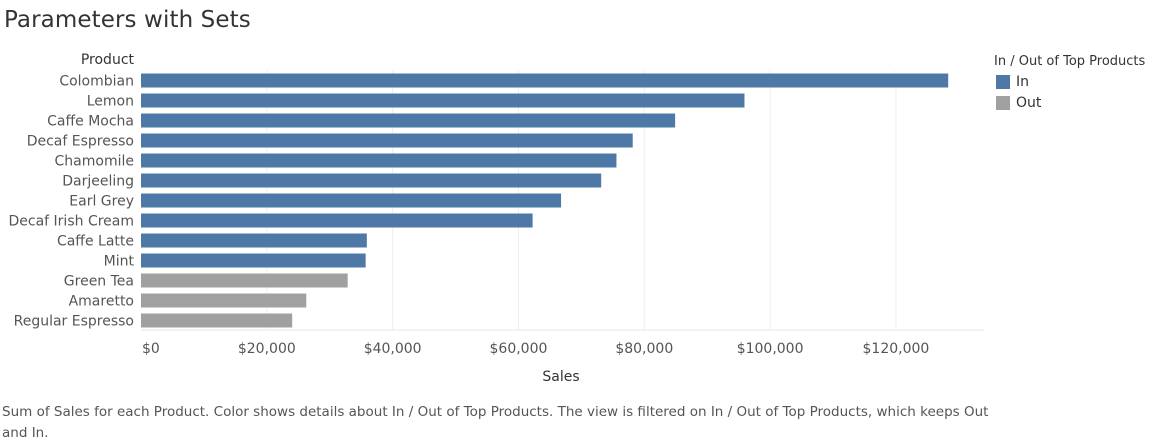 Image resolution: width=1163 pixels, height=444 pixels. Describe the element at coordinates (110, 102) in the screenshot. I see `category-label: Lemon` at that location.